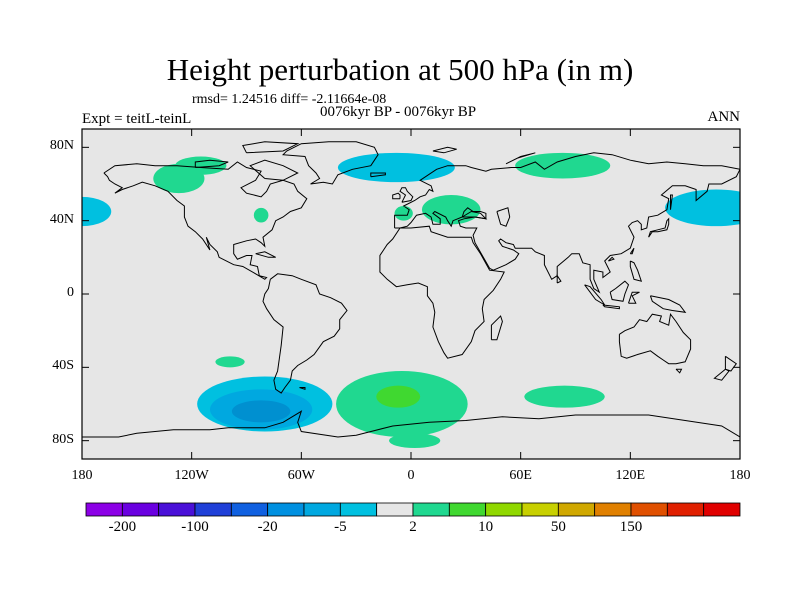 This screenshot has height=600, width=800. What do you see at coordinates (611, 307) in the screenshot?
I see `coastline-java` at bounding box center [611, 307].